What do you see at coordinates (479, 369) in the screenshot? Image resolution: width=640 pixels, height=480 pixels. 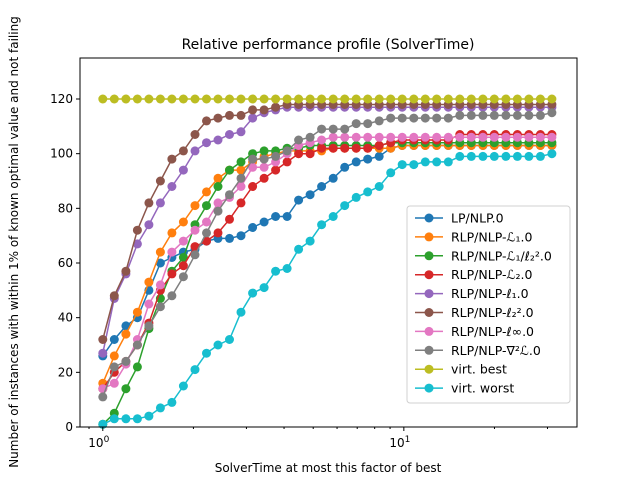 I see `legend-label: virt. best` at bounding box center [479, 369].